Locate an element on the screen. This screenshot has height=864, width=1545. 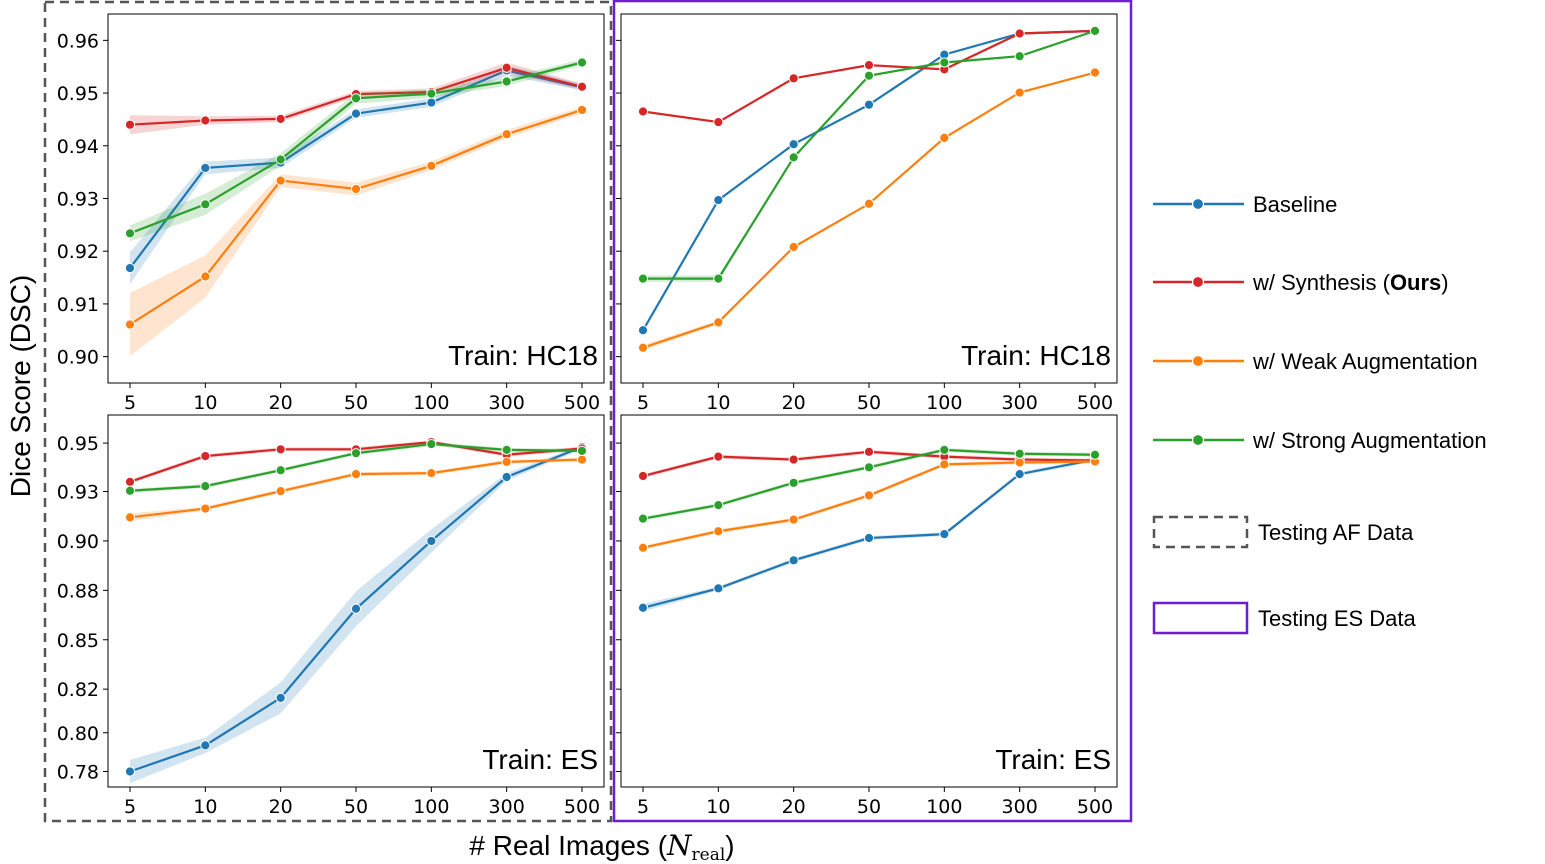
y-tick-label: 0.93 is located at coordinates (78, 200).